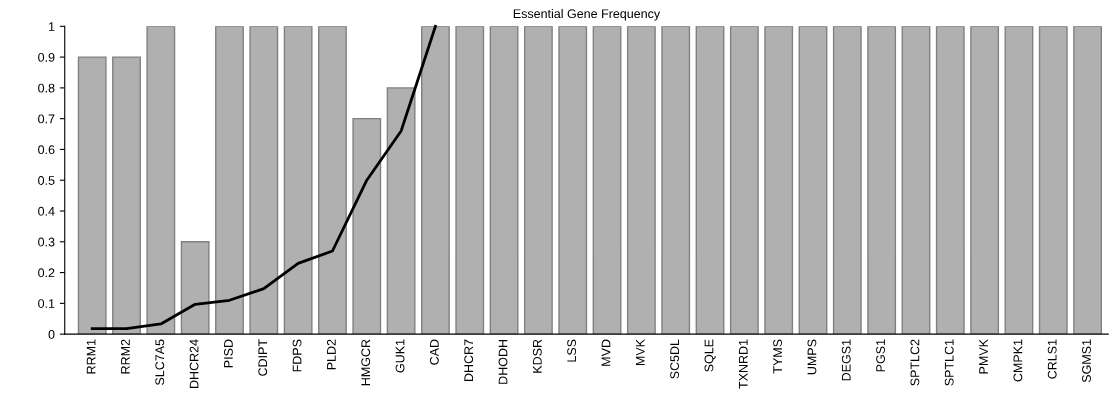  I want to click on x-tick-label: DHCR24, so click(194, 363).